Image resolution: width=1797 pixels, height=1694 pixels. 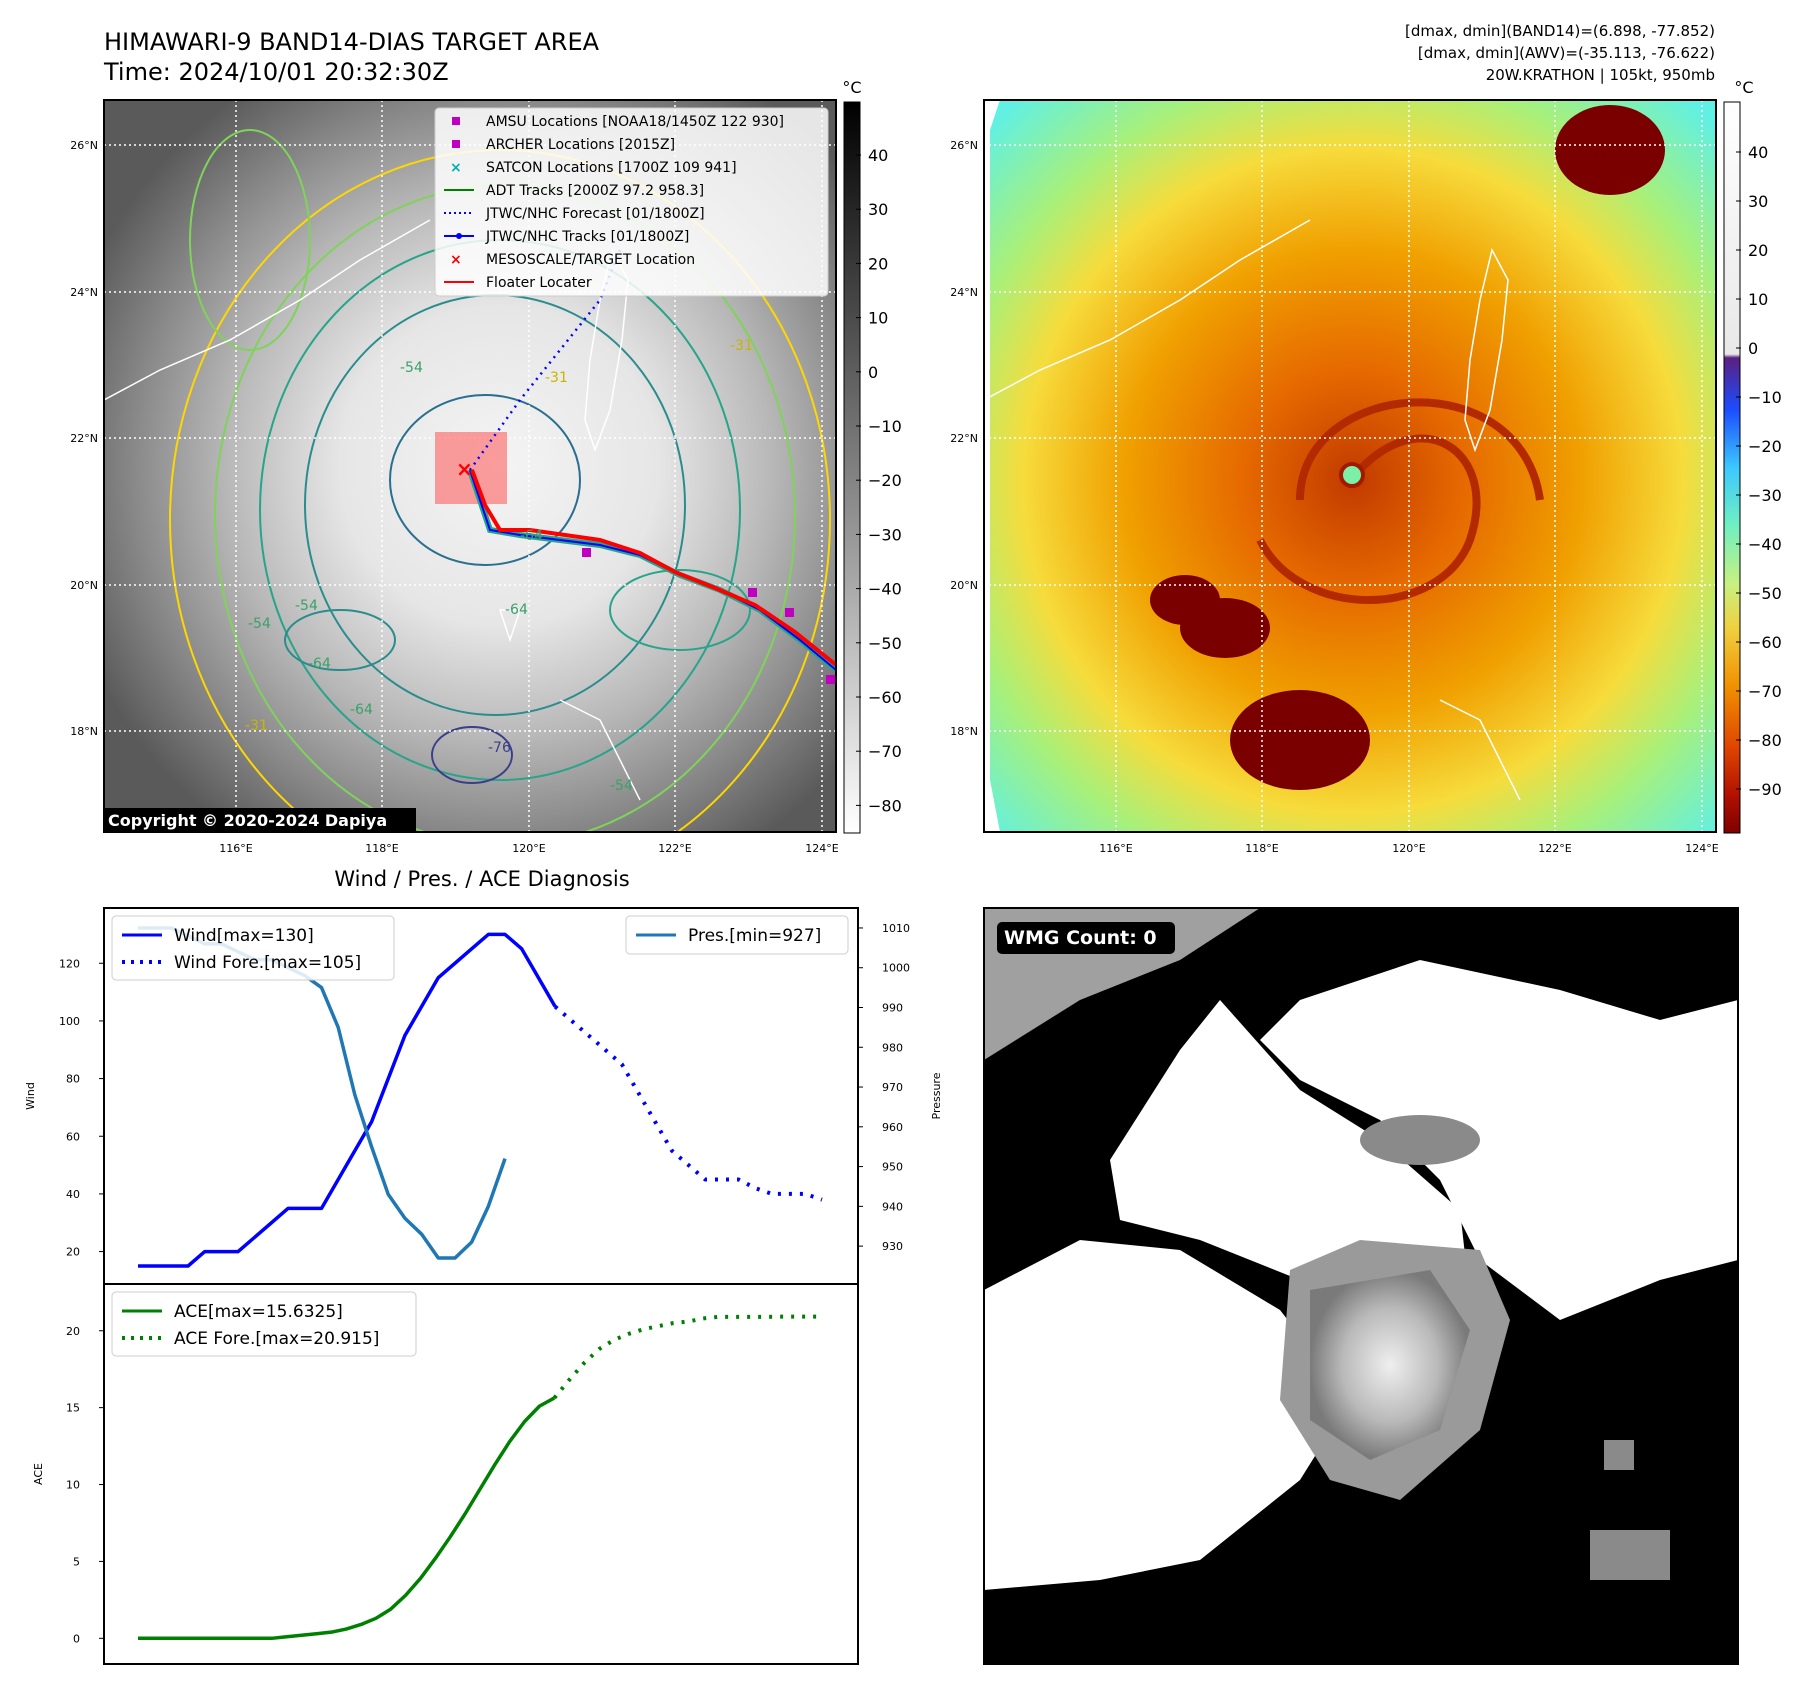 What do you see at coordinates (1600, 75) in the screenshot?
I see `storm-info-line: 20W.KRATHON | 105kt, 950mb` at bounding box center [1600, 75].